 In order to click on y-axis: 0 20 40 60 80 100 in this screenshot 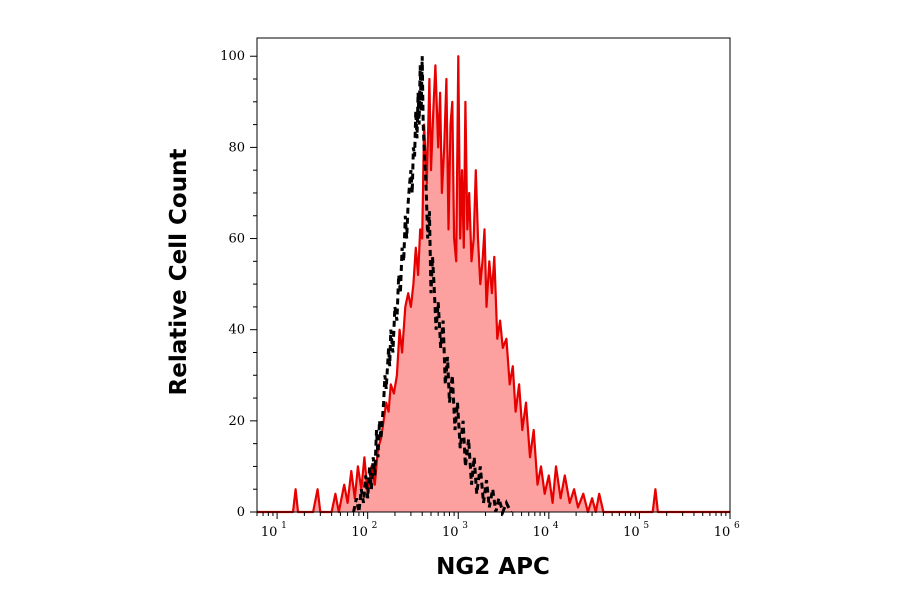, I will do `click(238, 284)`.